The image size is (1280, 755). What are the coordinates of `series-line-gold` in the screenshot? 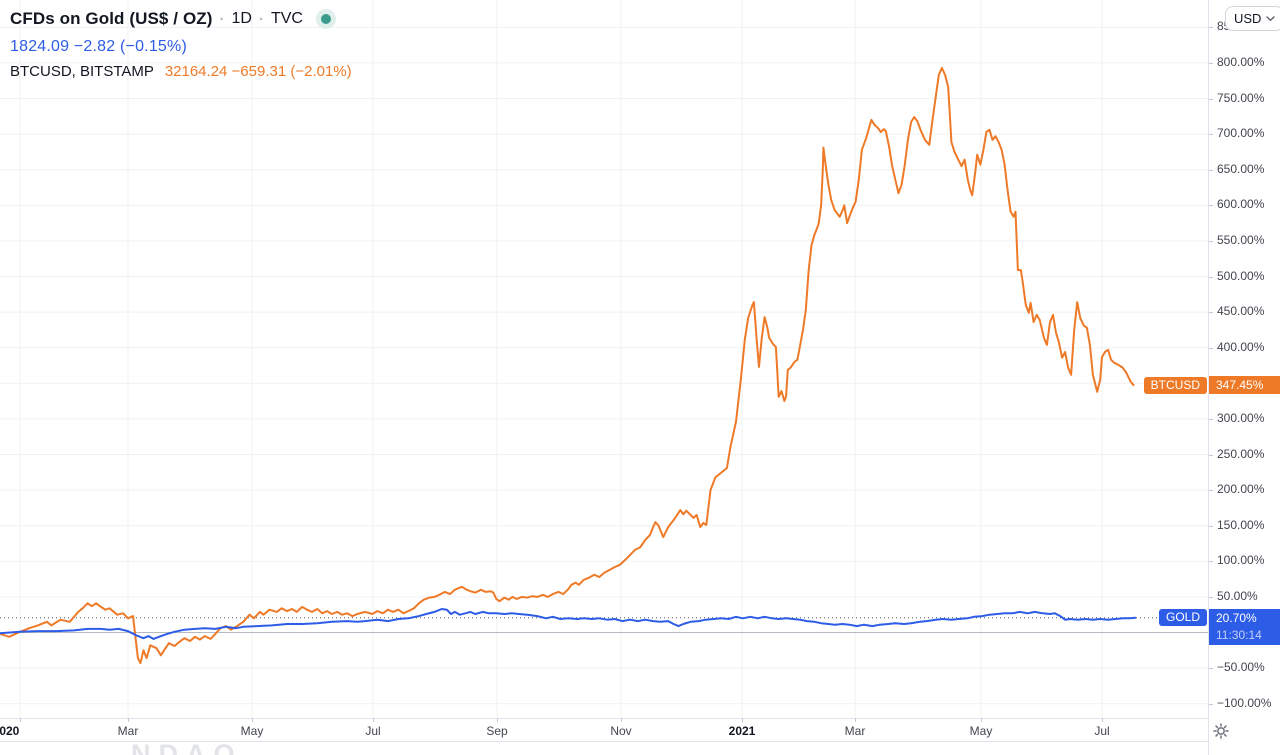 It's located at (568, 624).